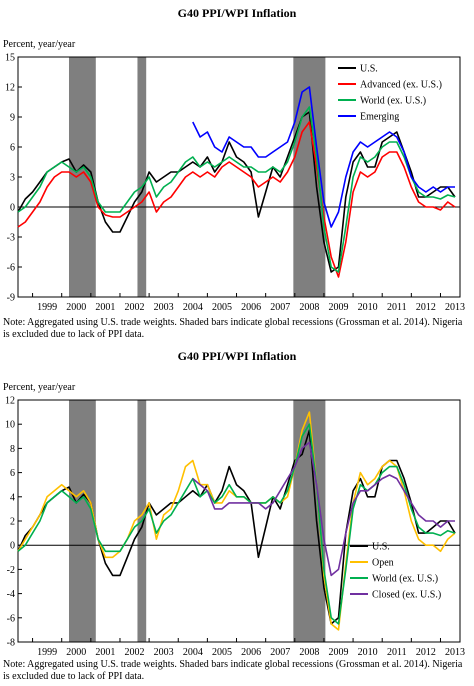 The height and width of the screenshot is (686, 474). I want to click on legend-label: Emerging, so click(379, 117).